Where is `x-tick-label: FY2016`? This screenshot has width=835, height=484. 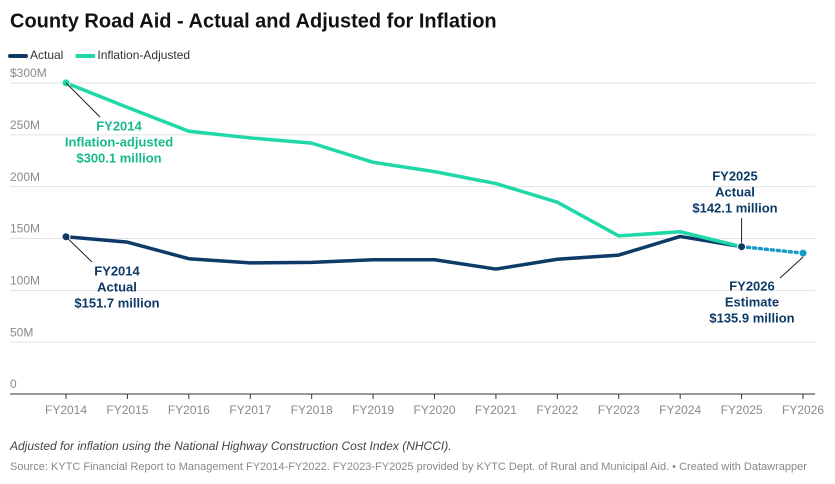 x-tick-label: FY2016 is located at coordinates (189, 410).